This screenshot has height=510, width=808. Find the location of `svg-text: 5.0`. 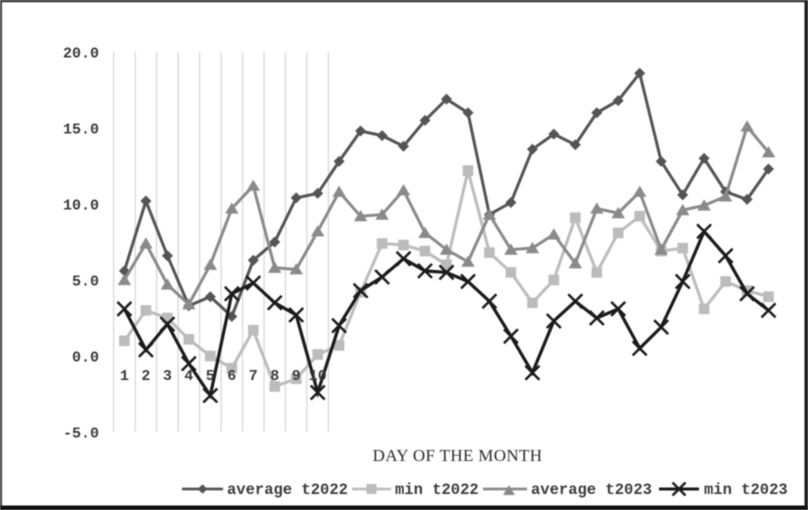

svg-text: 5.0 is located at coordinates (85, 282).